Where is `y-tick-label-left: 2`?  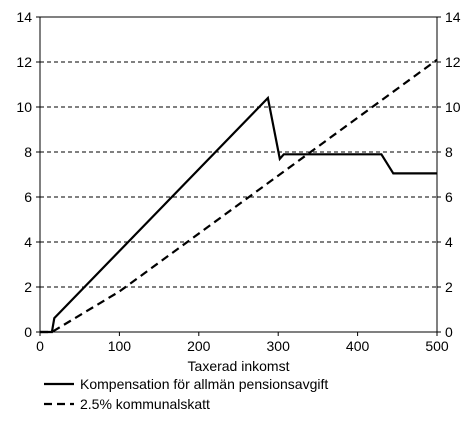
y-tick-label-left: 2 is located at coordinates (28, 287).